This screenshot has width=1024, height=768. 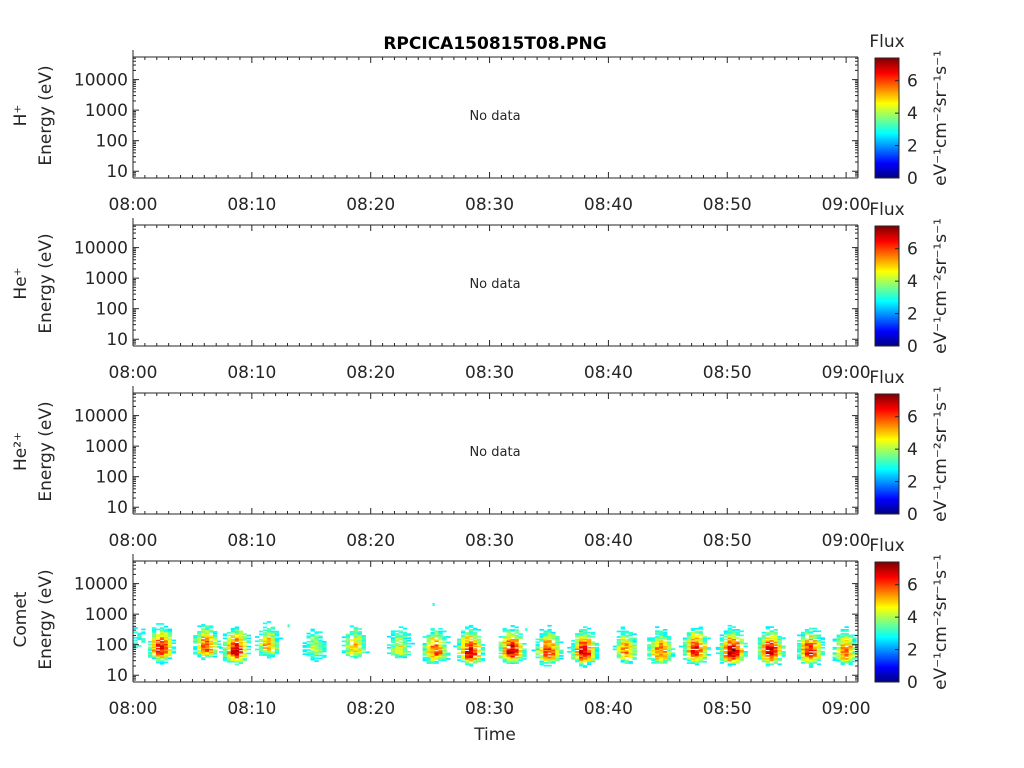 What do you see at coordinates (251, 541) in the screenshot?
I see `x-tick-label: 08:10` at bounding box center [251, 541].